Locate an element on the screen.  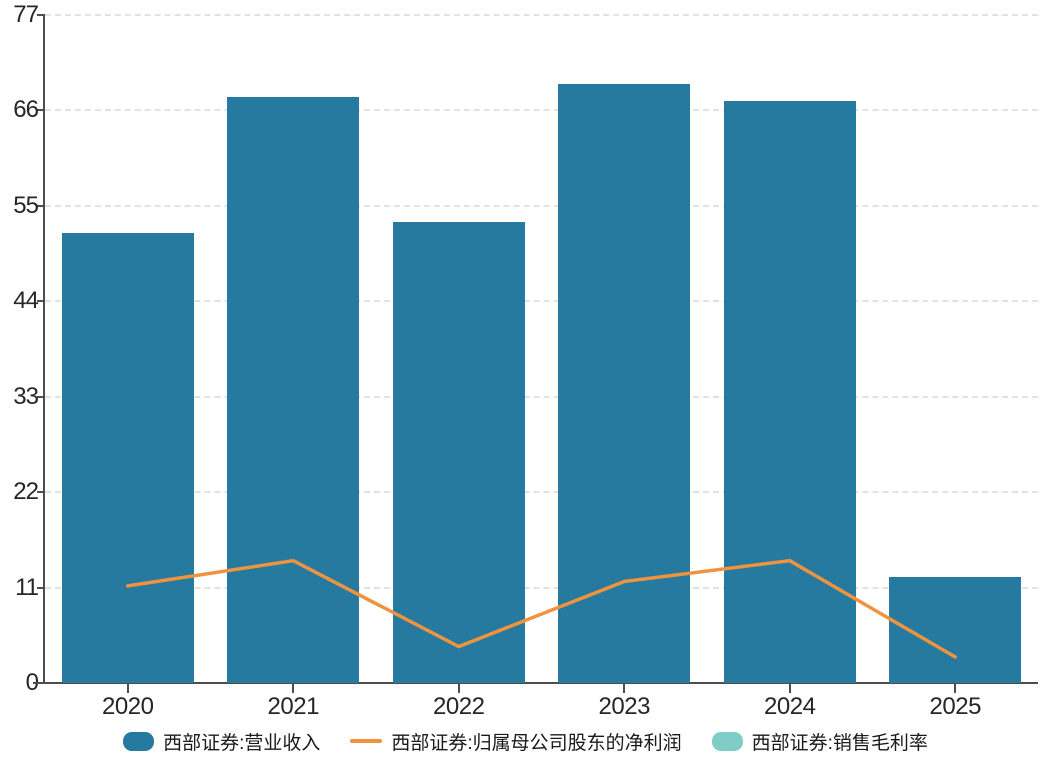
bar-2025 is located at coordinates (955, 630).